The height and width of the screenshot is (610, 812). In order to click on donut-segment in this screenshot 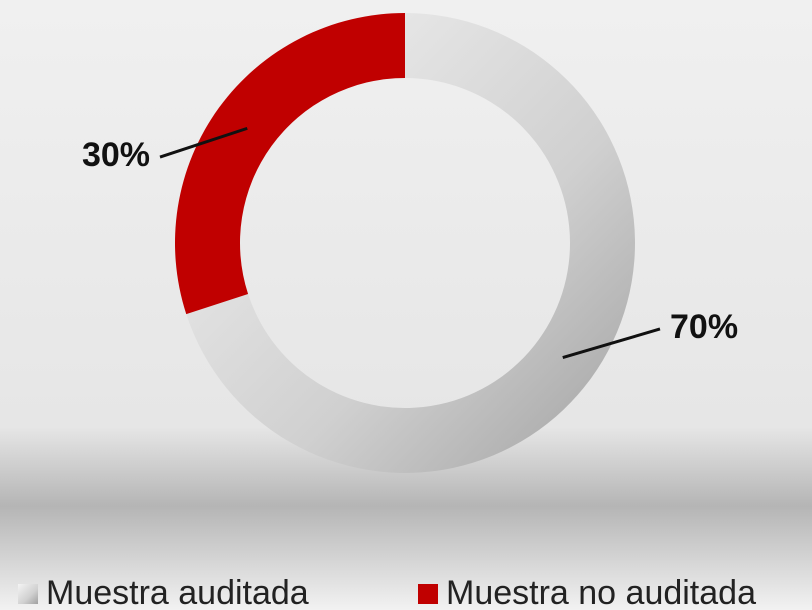, I will do `click(289, 164)`.